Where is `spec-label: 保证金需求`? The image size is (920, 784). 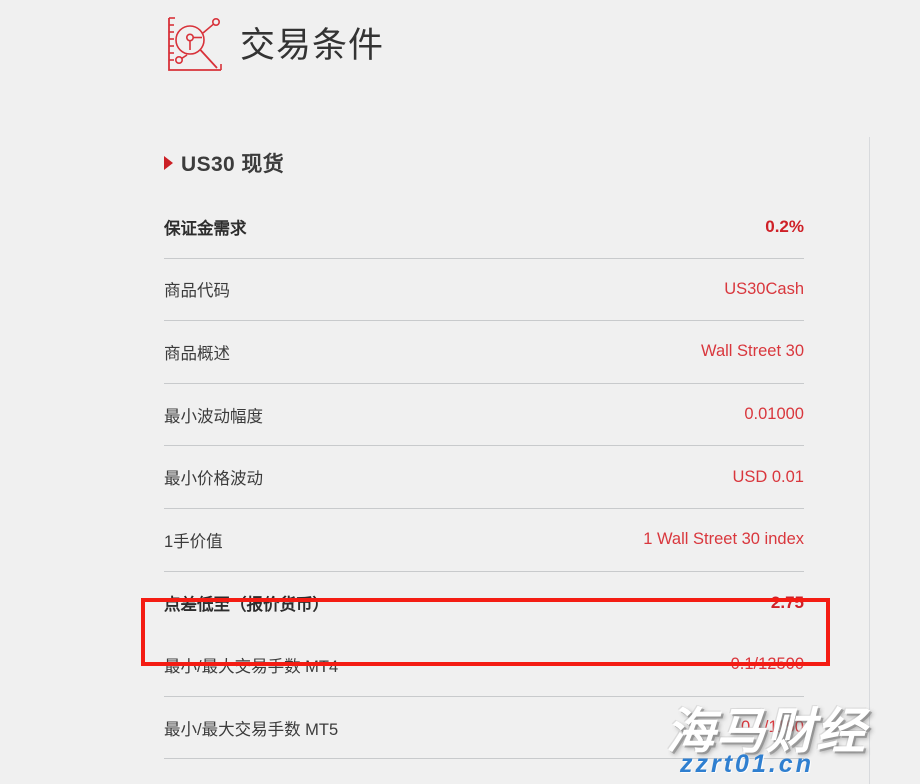 spec-label: 保证金需求 is located at coordinates (205, 228).